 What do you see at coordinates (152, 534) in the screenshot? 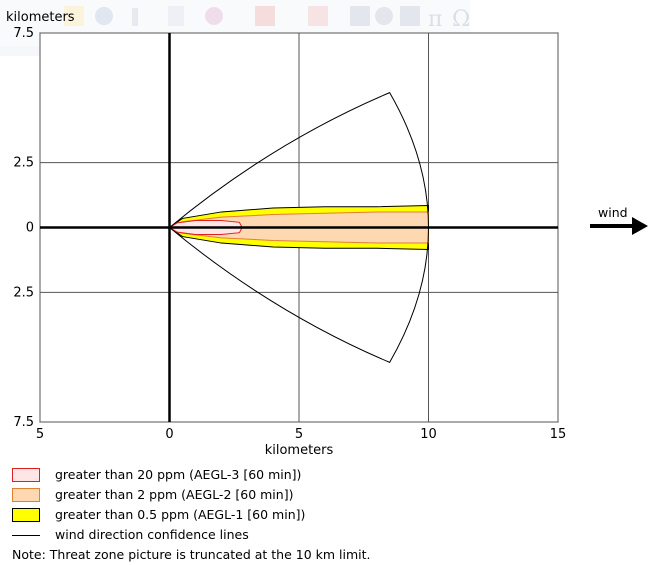
I see `legend-label-confidence: wind direction confidence lines` at bounding box center [152, 534].